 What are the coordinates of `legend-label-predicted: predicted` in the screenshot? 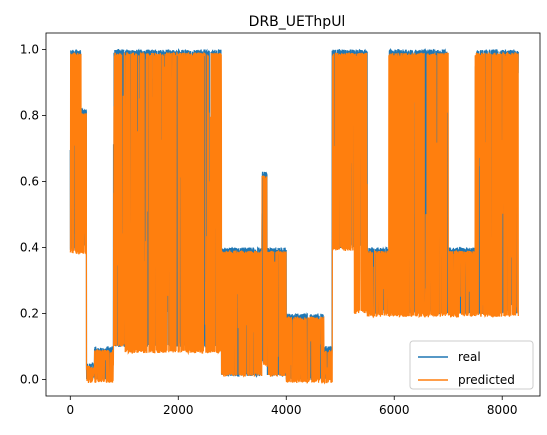 It's located at (486, 380).